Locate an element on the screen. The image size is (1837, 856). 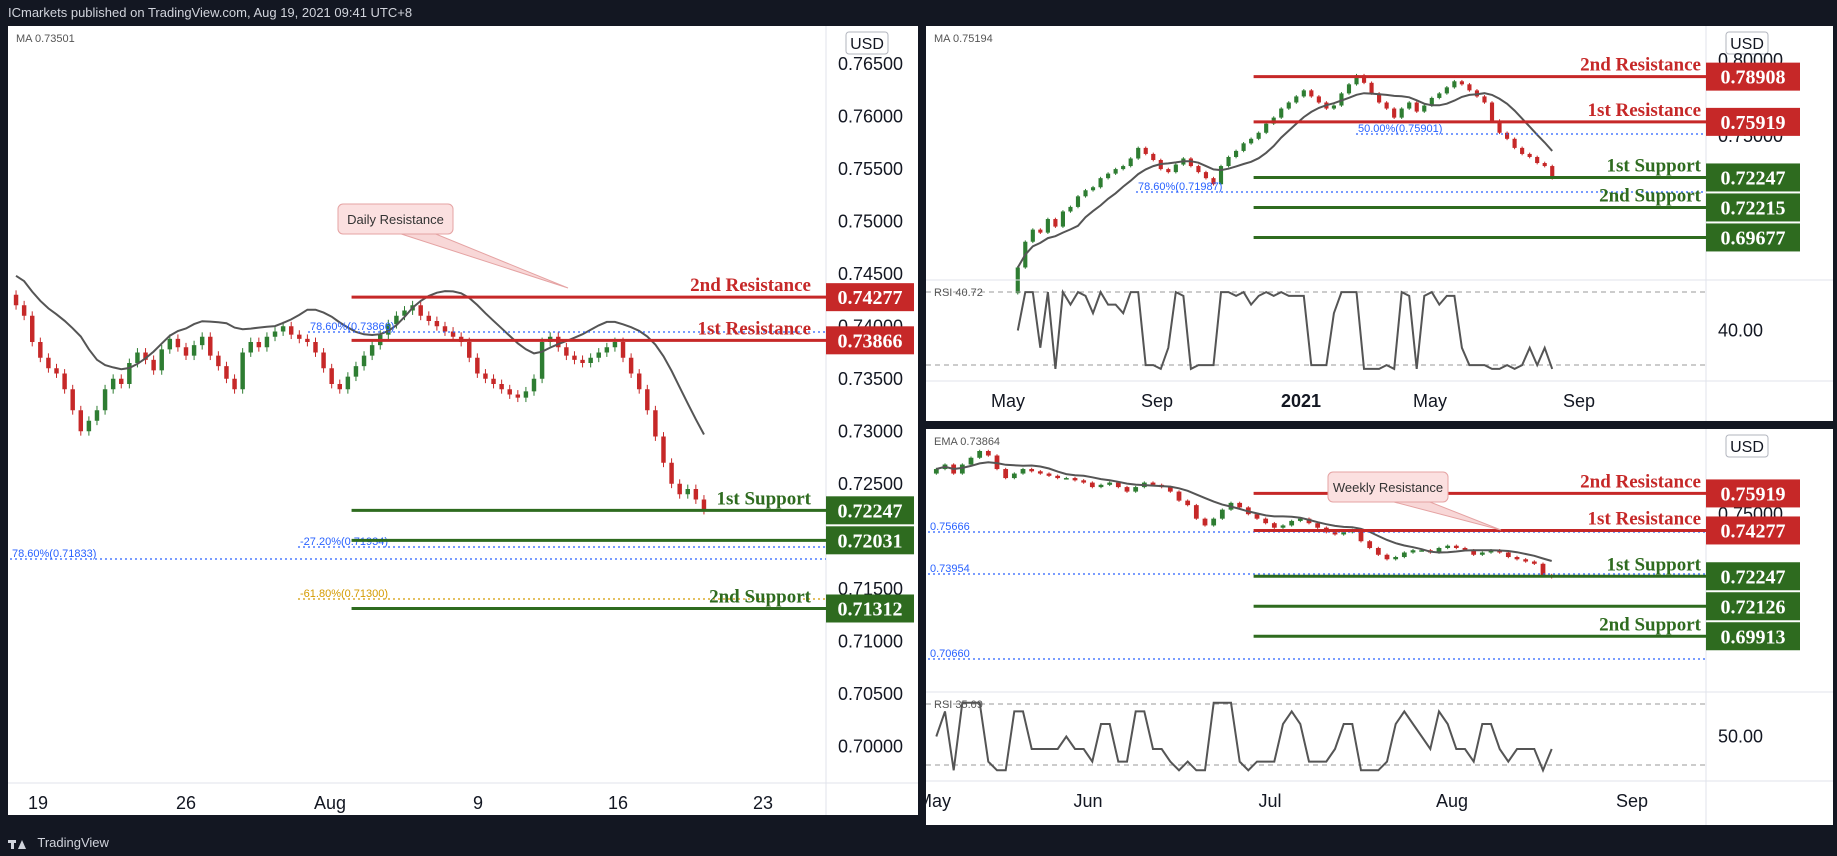
fib-level-label: 0.73954 is located at coordinates (950, 569).